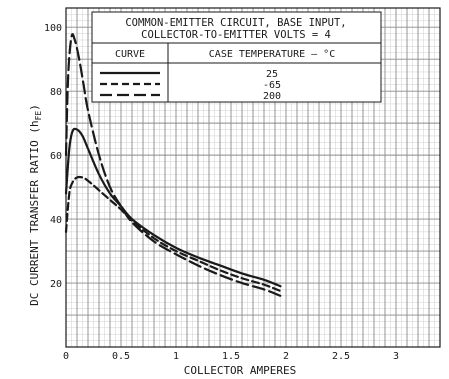 The image size is (449, 379). What do you see at coordinates (272, 74) in the screenshot?
I see `legend-entry-25: 25` at bounding box center [272, 74].